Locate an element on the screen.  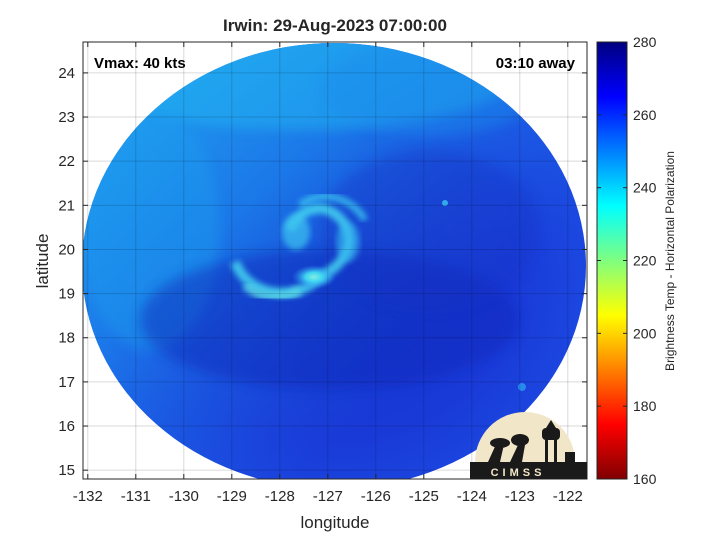
time-away-annotation: 03:10 away is located at coordinates (536, 63).